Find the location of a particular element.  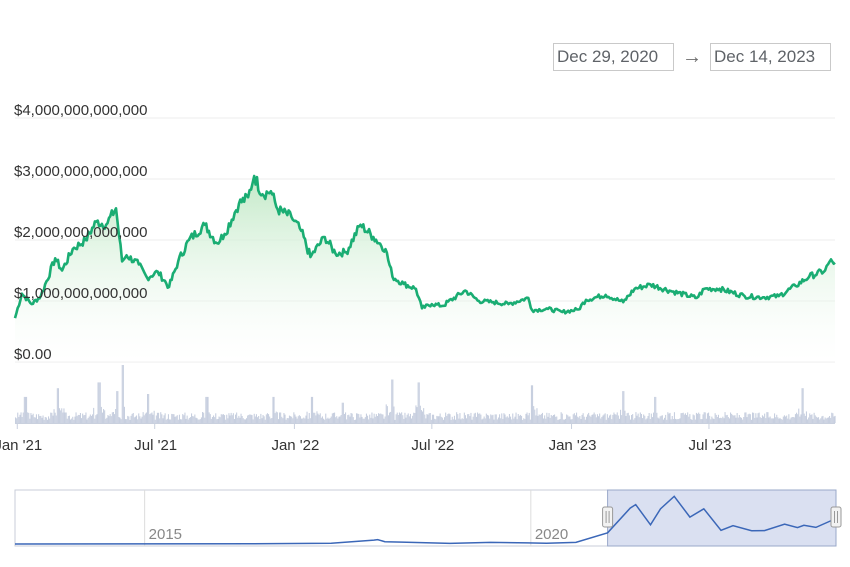

navigator: 2015 2020 is located at coordinates (428, 518).